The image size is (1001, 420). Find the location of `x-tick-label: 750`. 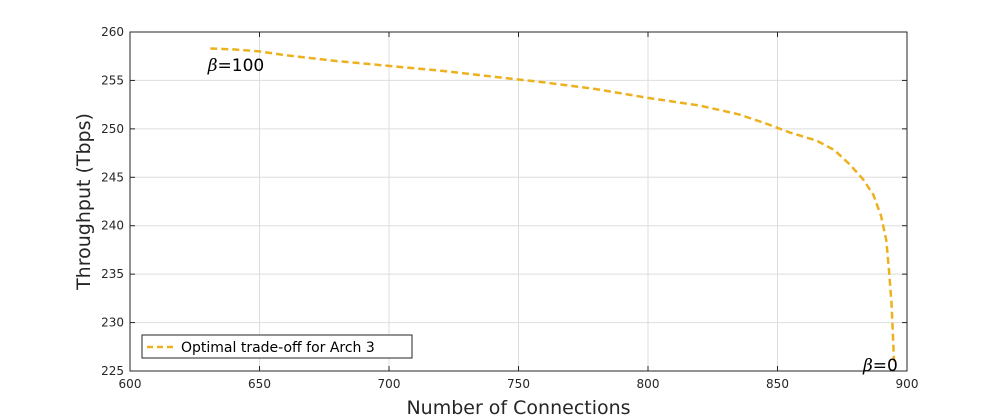

x-tick-label: 750 is located at coordinates (518, 384).